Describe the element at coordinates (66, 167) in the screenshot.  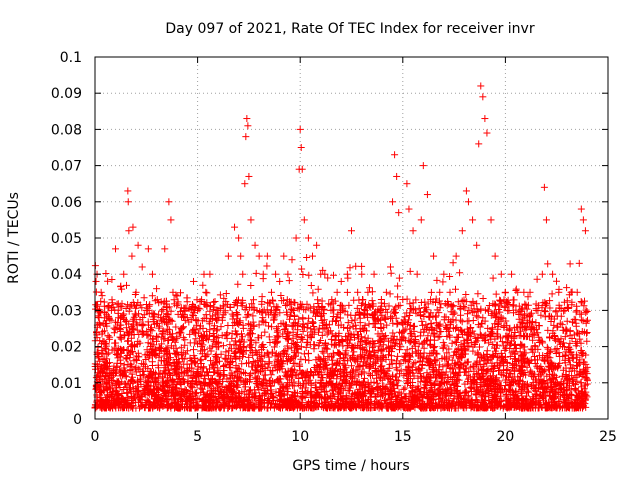
I see `y-tick-label: 0.07` at that location.